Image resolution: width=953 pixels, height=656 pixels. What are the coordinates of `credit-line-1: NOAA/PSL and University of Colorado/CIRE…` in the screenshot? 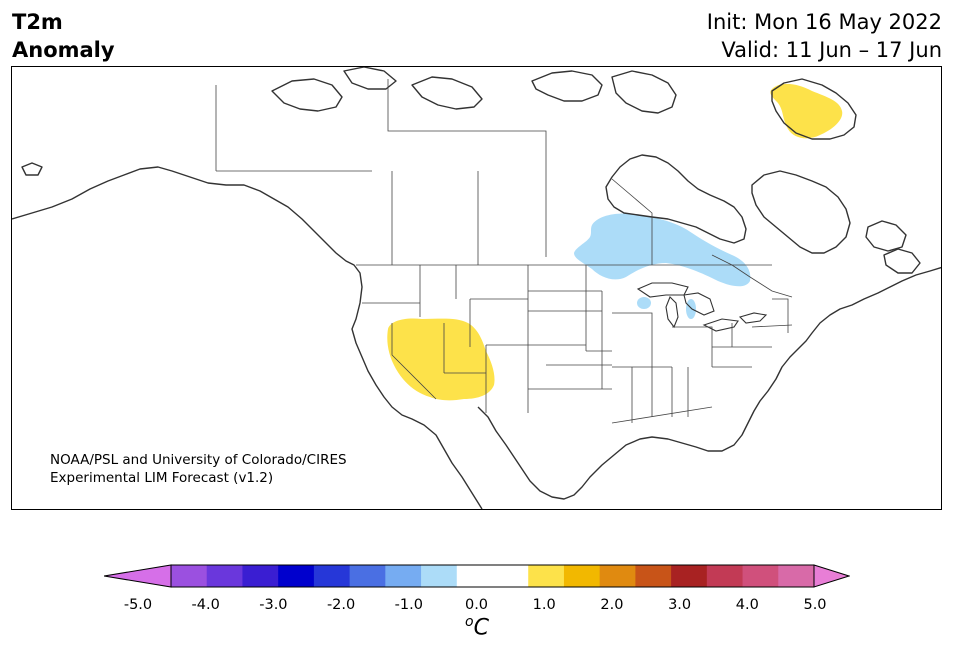 It's located at (198, 460).